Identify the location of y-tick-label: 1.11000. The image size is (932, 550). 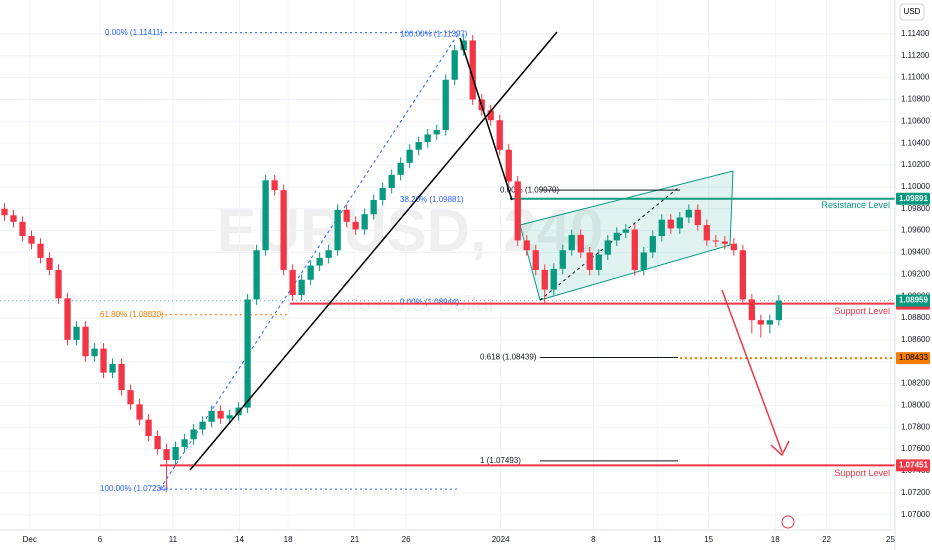
(915, 77).